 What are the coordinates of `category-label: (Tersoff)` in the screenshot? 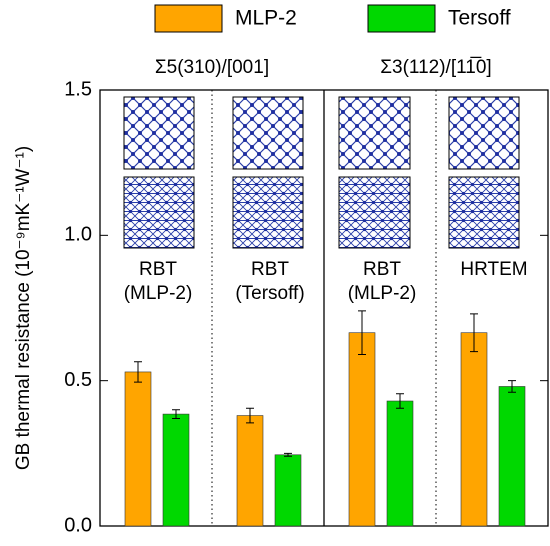 It's located at (269, 293).